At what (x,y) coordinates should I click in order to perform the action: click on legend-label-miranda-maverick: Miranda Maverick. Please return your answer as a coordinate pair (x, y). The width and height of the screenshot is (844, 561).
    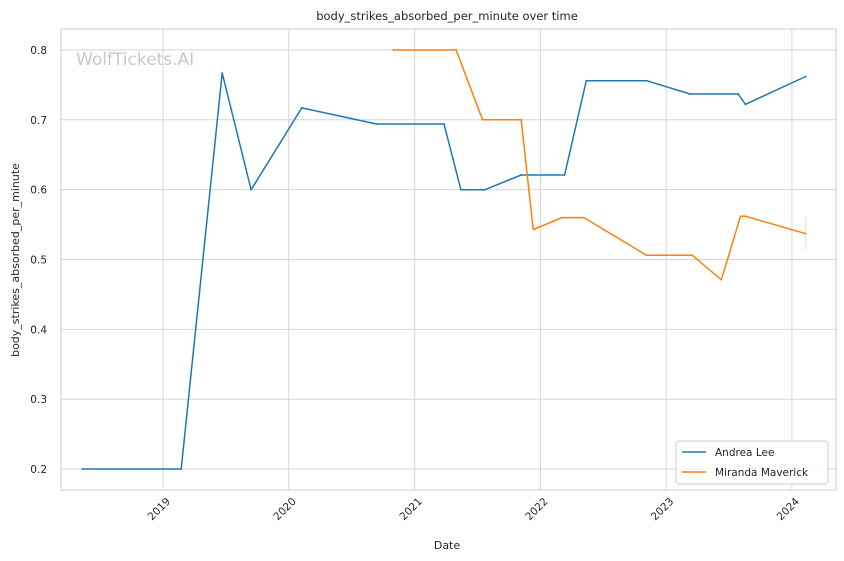
    Looking at the image, I should click on (762, 473).